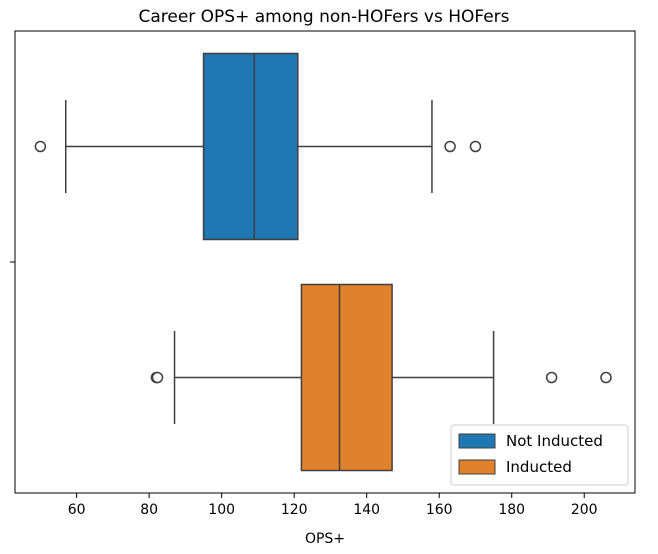 The width and height of the screenshot is (658, 554). I want to click on chart-title: Career OPS+ among non-HOFers vs HOFers, so click(323, 17).